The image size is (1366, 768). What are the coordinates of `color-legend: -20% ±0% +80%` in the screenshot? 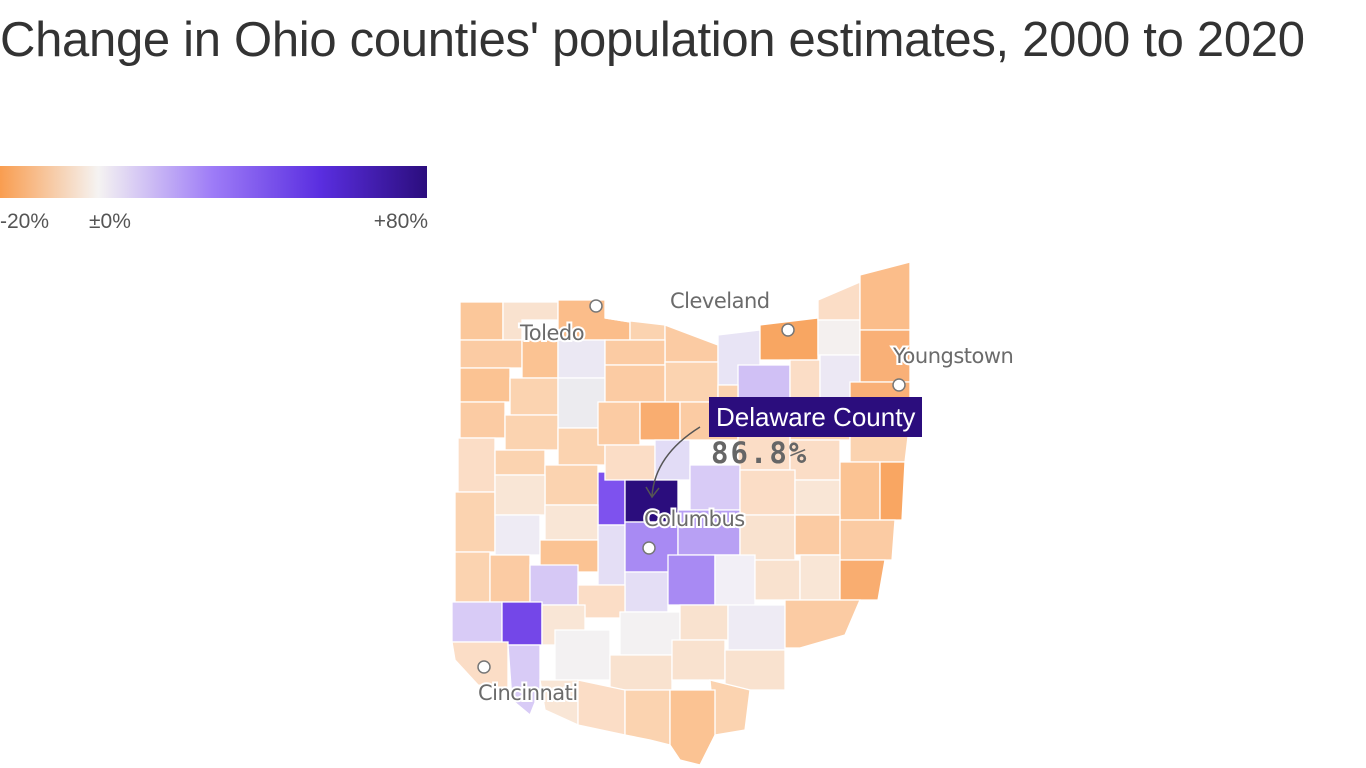 It's located at (214, 204).